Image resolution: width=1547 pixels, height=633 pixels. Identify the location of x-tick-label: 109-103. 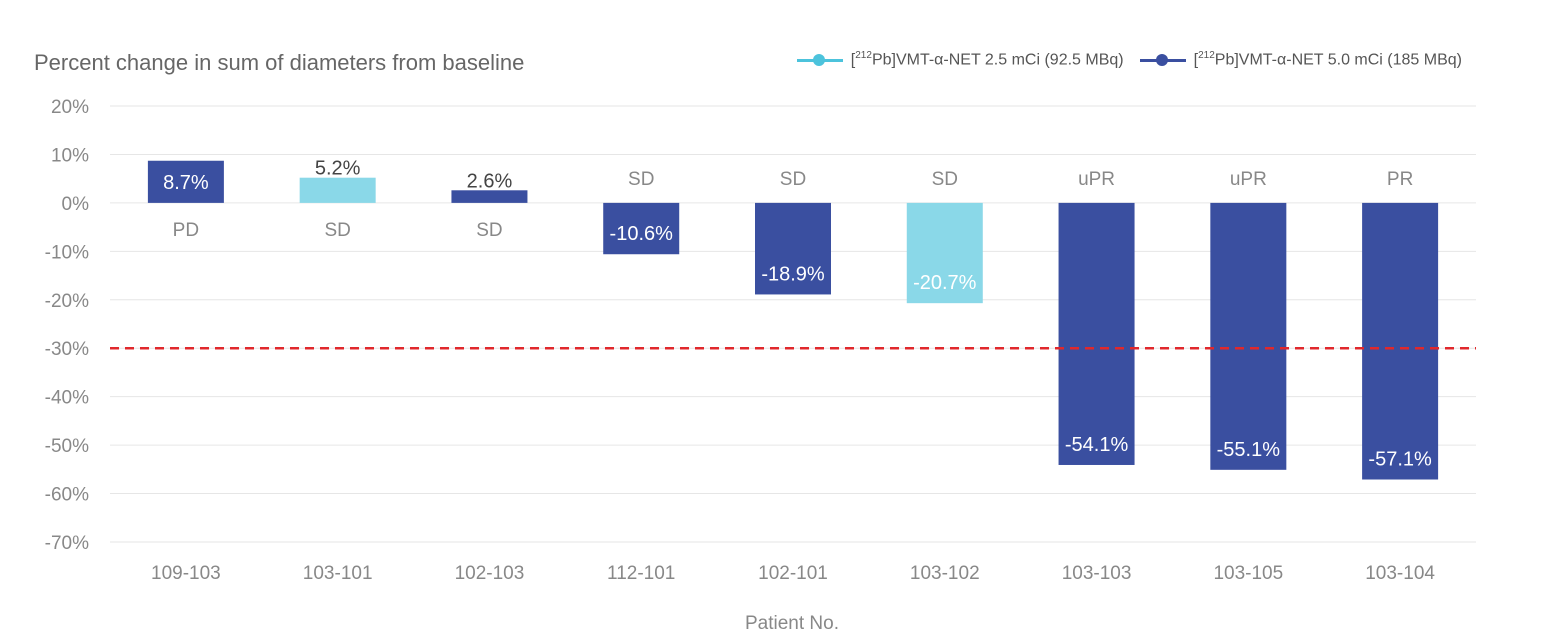
(186, 573).